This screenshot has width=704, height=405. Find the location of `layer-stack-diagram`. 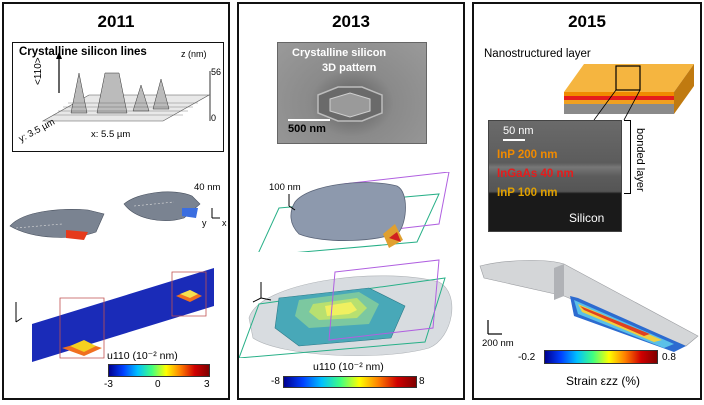

layer-stack-diagram is located at coordinates (629, 92).